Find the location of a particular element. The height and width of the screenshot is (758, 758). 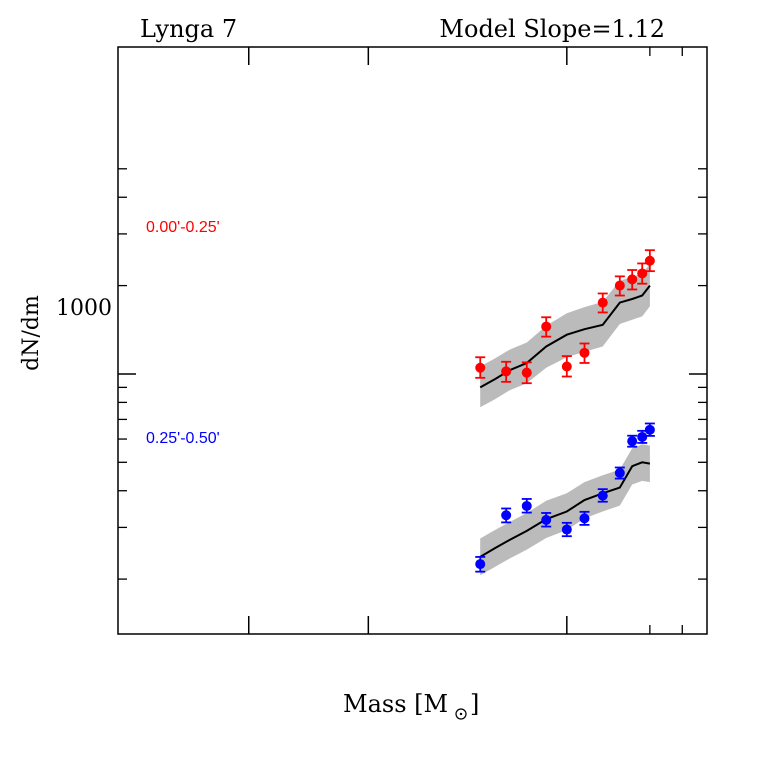

sun-symbol-icon is located at coordinates (461, 714).